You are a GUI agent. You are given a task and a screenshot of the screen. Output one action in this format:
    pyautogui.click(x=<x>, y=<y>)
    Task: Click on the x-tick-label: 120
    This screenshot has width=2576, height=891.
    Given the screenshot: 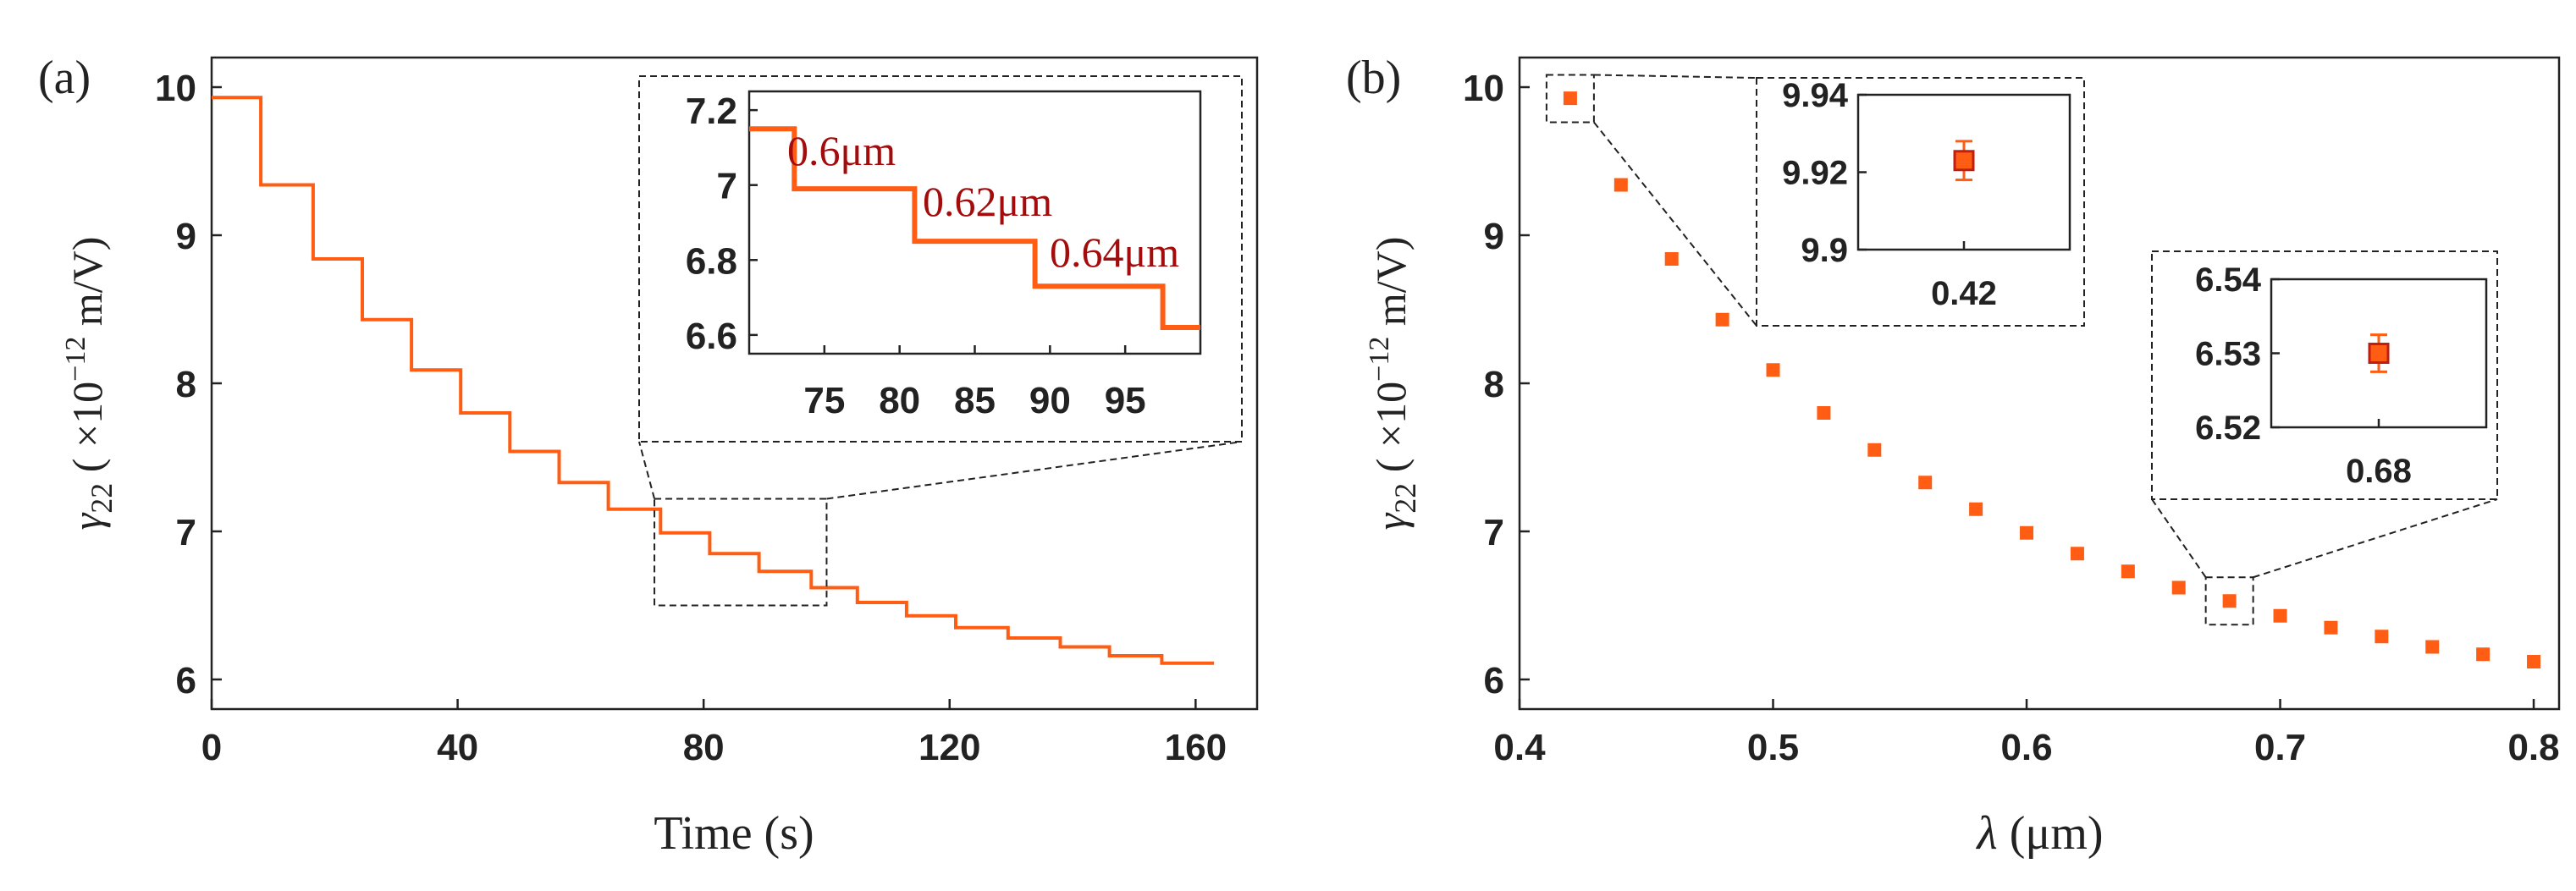 What is the action you would take?
    pyautogui.click(x=949, y=748)
    